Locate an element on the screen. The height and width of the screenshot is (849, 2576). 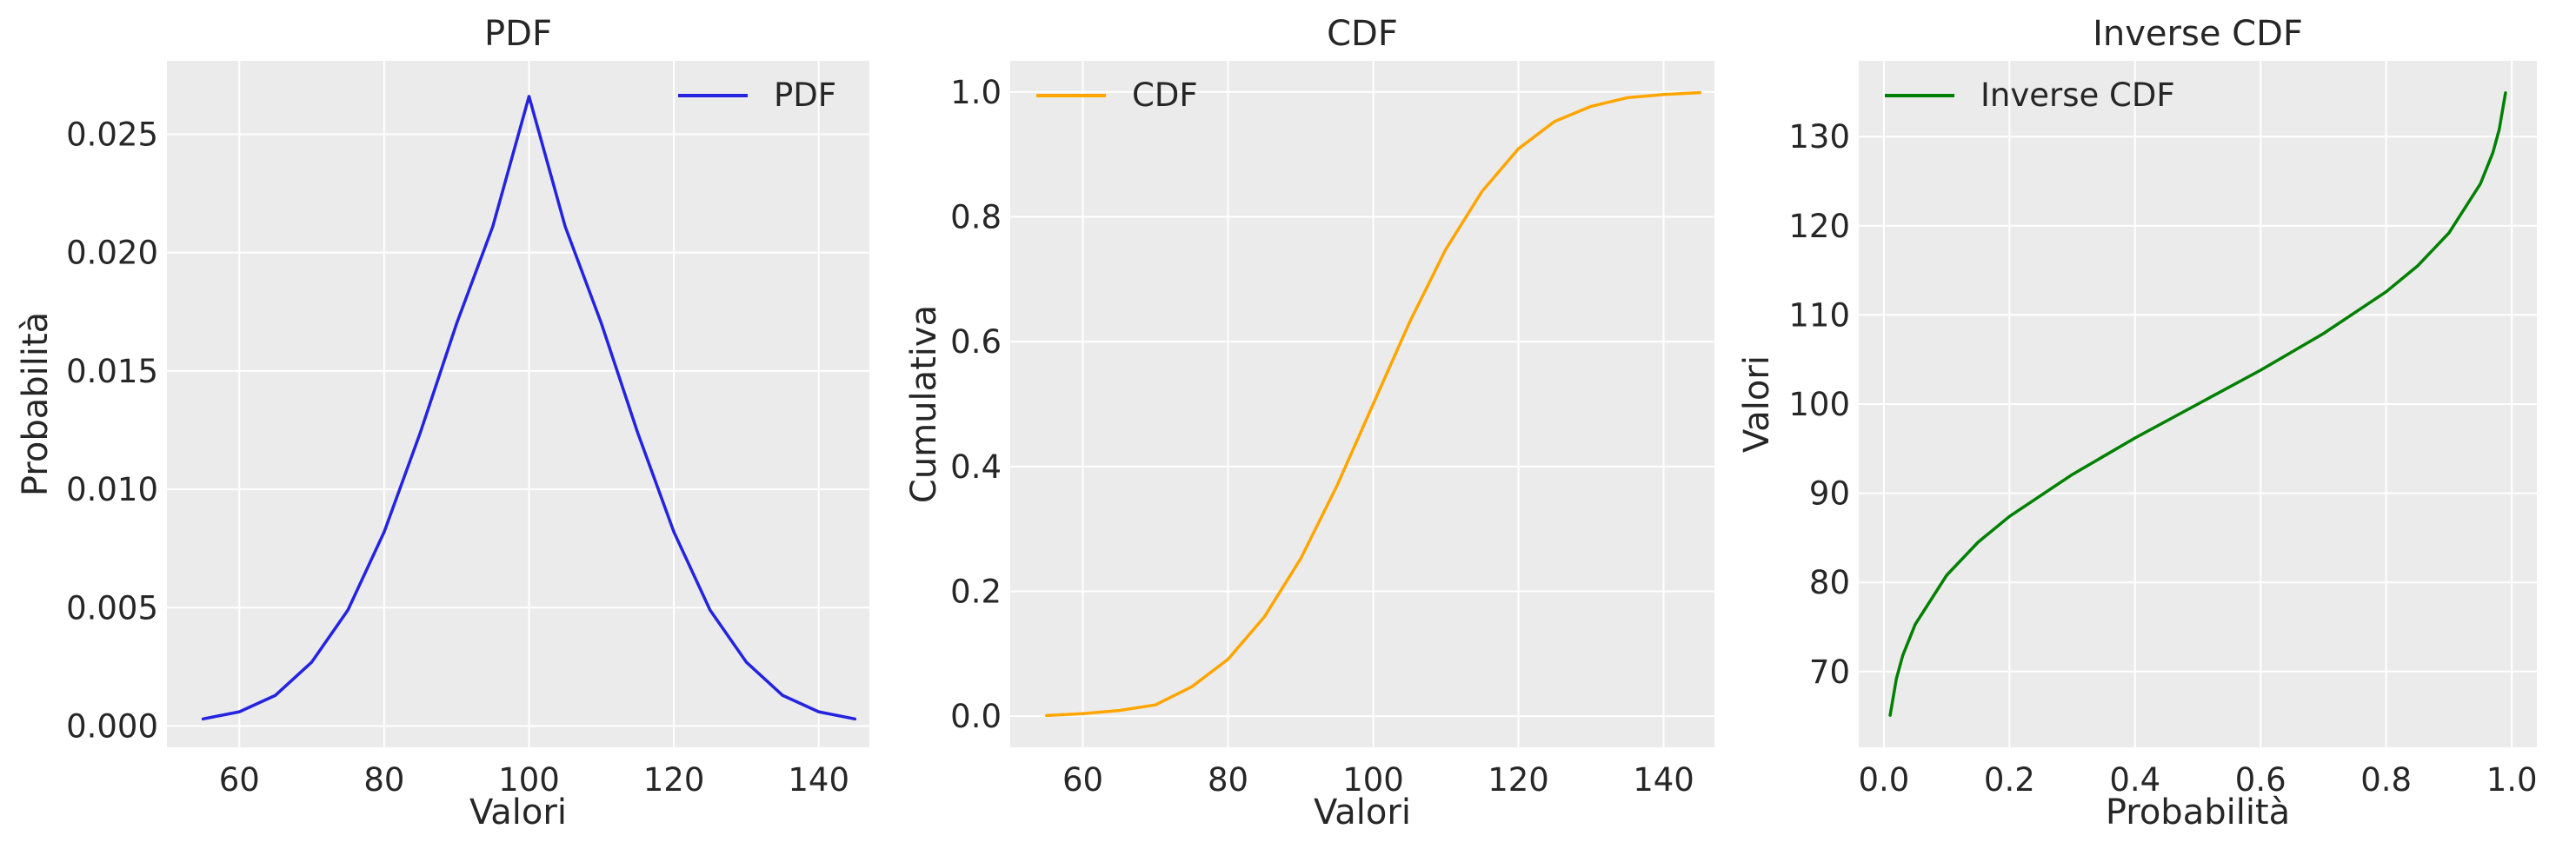
legend-label: Inverse CDF is located at coordinates (2077, 95).